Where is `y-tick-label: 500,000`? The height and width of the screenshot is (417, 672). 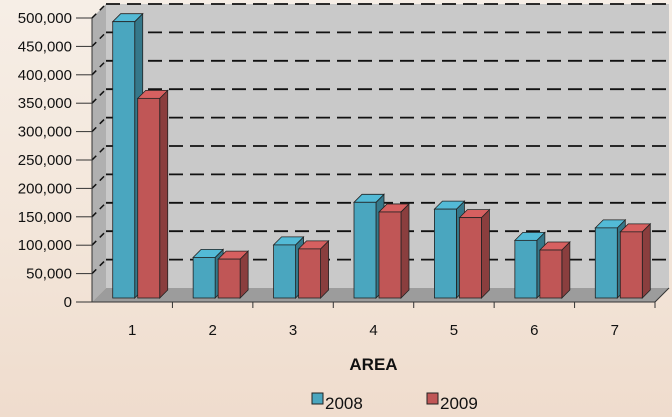
y-tick-label: 500,000 is located at coordinates (45, 18).